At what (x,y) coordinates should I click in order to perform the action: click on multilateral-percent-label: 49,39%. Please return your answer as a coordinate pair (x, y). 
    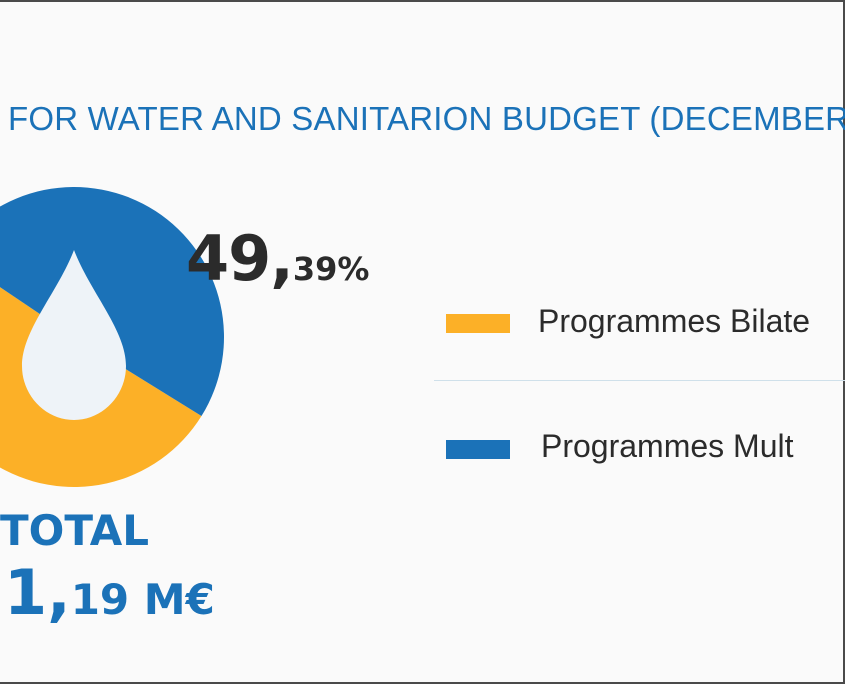
    Looking at the image, I should click on (277, 258).